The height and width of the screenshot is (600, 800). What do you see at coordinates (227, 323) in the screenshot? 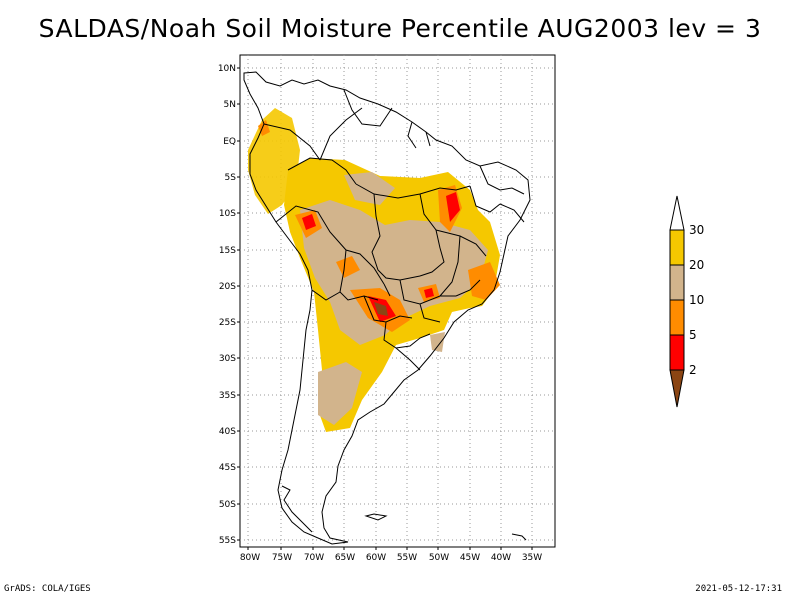
I see `lat-tick-label: 25S` at bounding box center [227, 323].